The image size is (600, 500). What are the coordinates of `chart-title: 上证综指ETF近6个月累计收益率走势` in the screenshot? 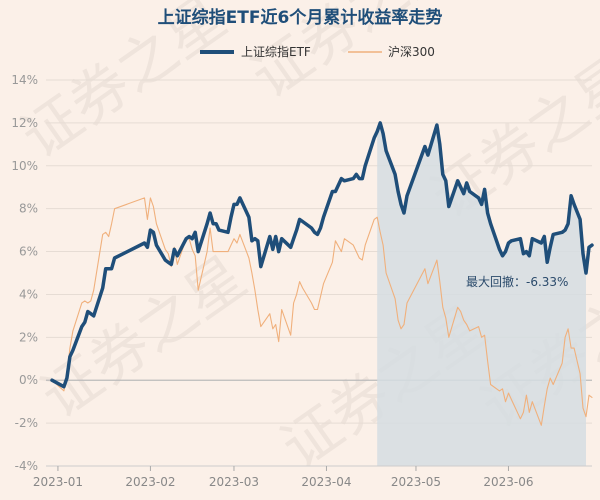 It's located at (300, 17).